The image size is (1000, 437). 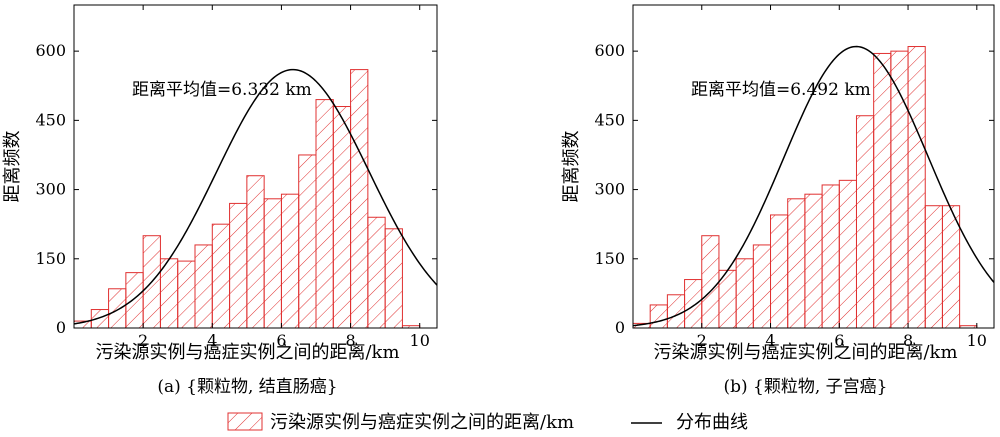 What do you see at coordinates (422, 422) in the screenshot?
I see `legend-bar-label: 污染源实例与癌症实例之间的距离/km` at bounding box center [422, 422].